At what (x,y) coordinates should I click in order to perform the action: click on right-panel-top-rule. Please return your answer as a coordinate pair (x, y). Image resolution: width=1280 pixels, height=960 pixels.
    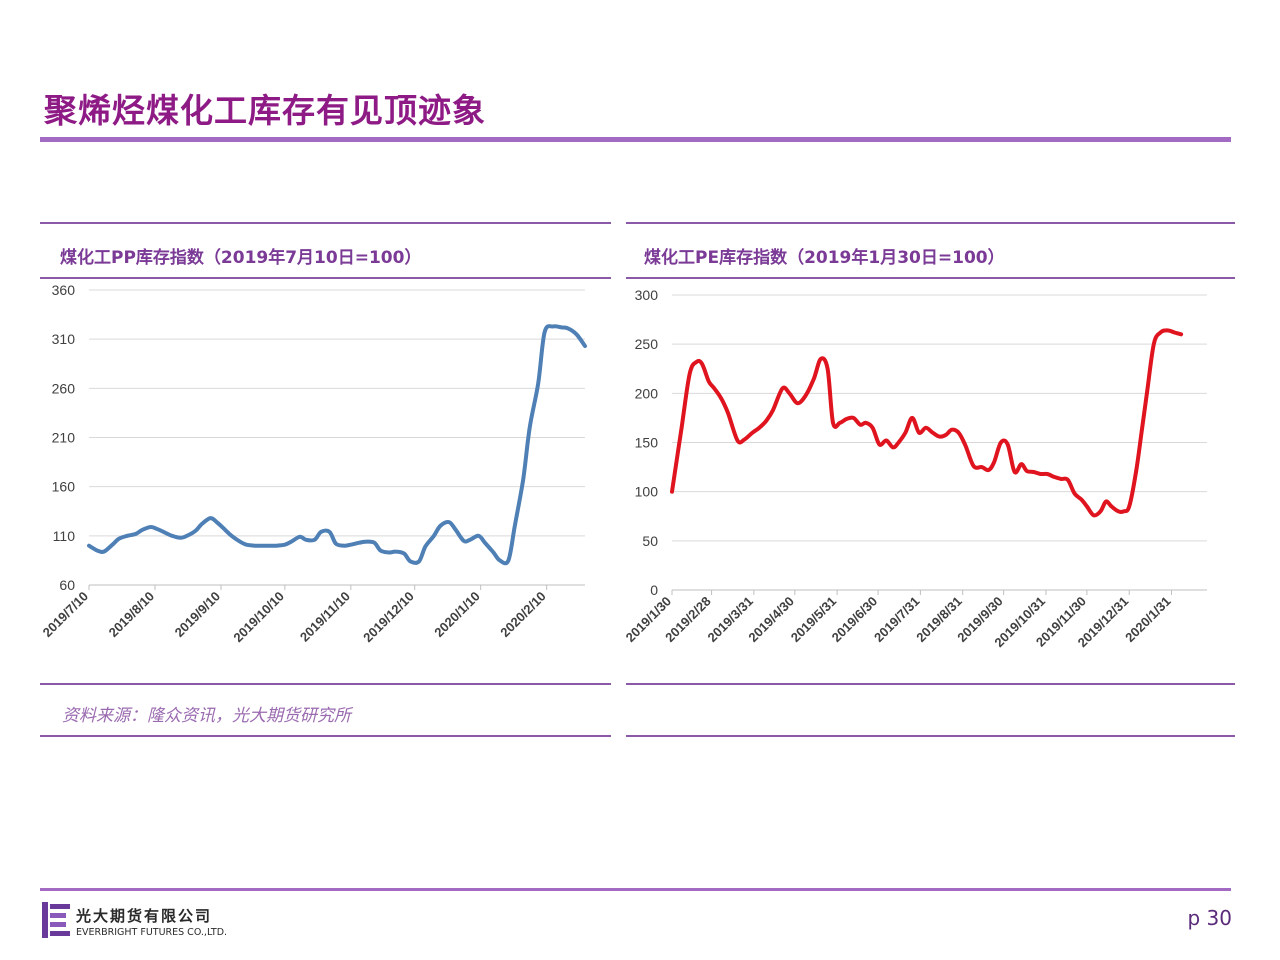
    Looking at the image, I should click on (930, 223).